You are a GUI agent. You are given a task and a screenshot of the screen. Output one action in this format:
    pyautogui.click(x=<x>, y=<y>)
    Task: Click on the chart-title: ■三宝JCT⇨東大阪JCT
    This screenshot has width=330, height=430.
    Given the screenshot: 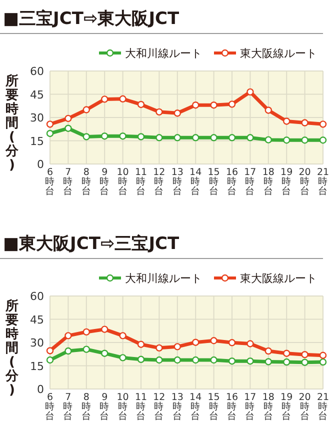 What is the action you would take?
    pyautogui.click(x=91, y=19)
    